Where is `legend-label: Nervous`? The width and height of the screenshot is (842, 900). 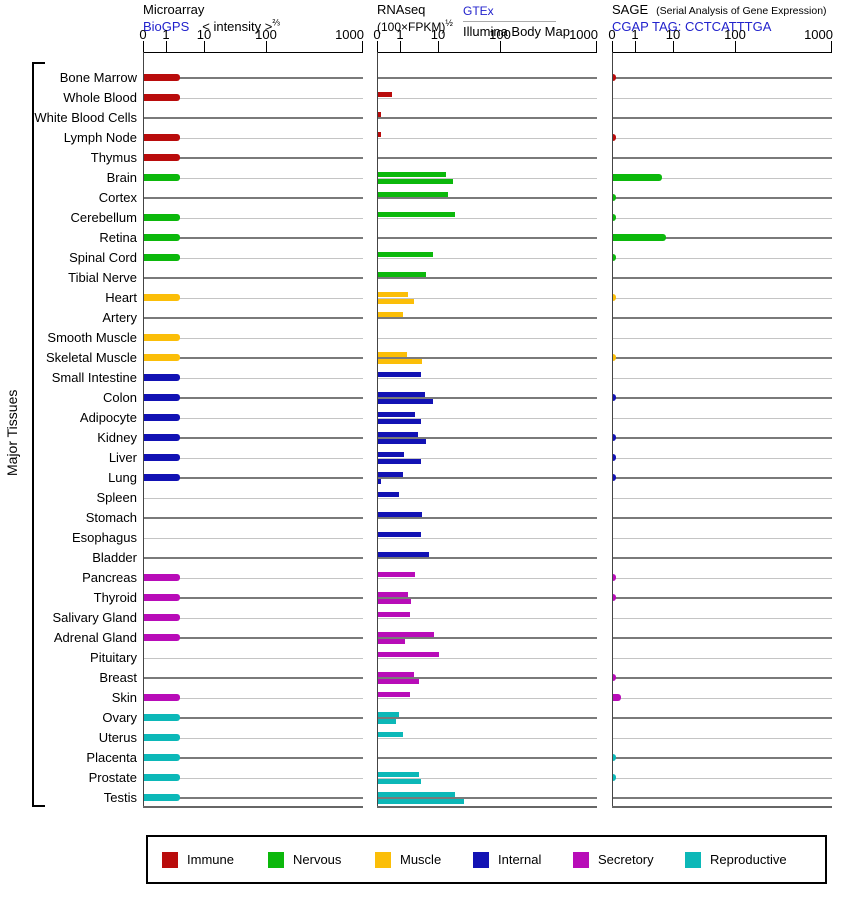 legend-label: Nervous is located at coordinates (317, 859).